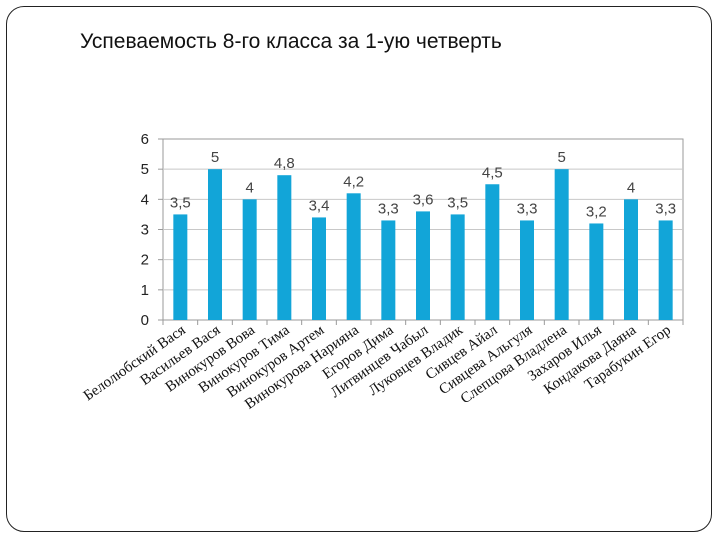 This screenshot has height=540, width=720. I want to click on data-label: 3,2, so click(596, 211).